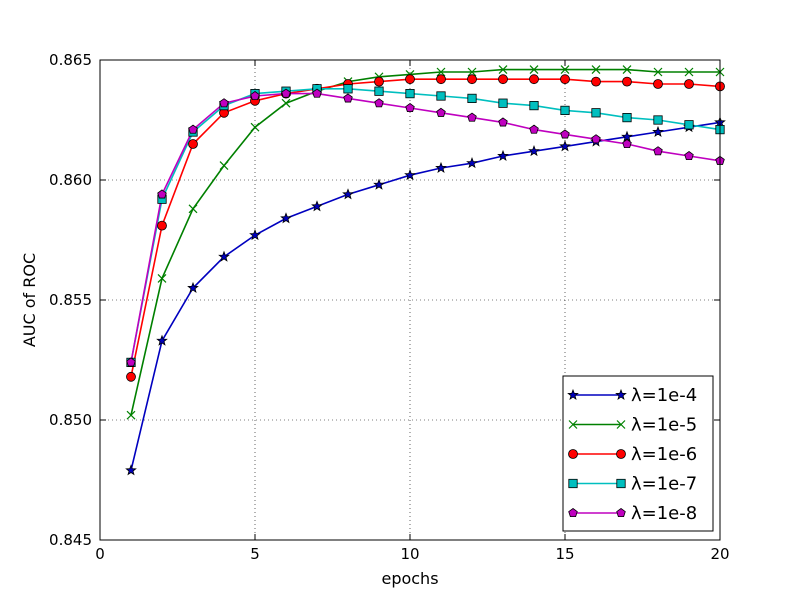  I want to click on legend-entry-label: λ=1e-7, so click(664, 484).